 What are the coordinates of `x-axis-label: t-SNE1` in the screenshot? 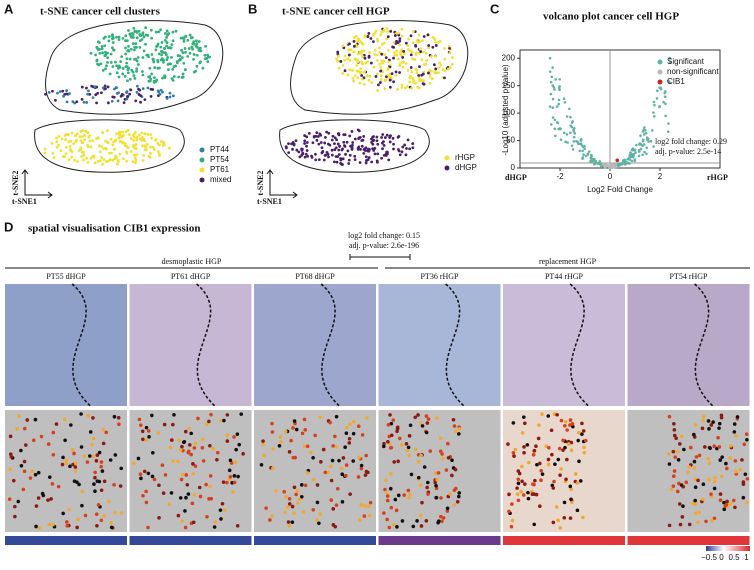 It's located at (24, 201).